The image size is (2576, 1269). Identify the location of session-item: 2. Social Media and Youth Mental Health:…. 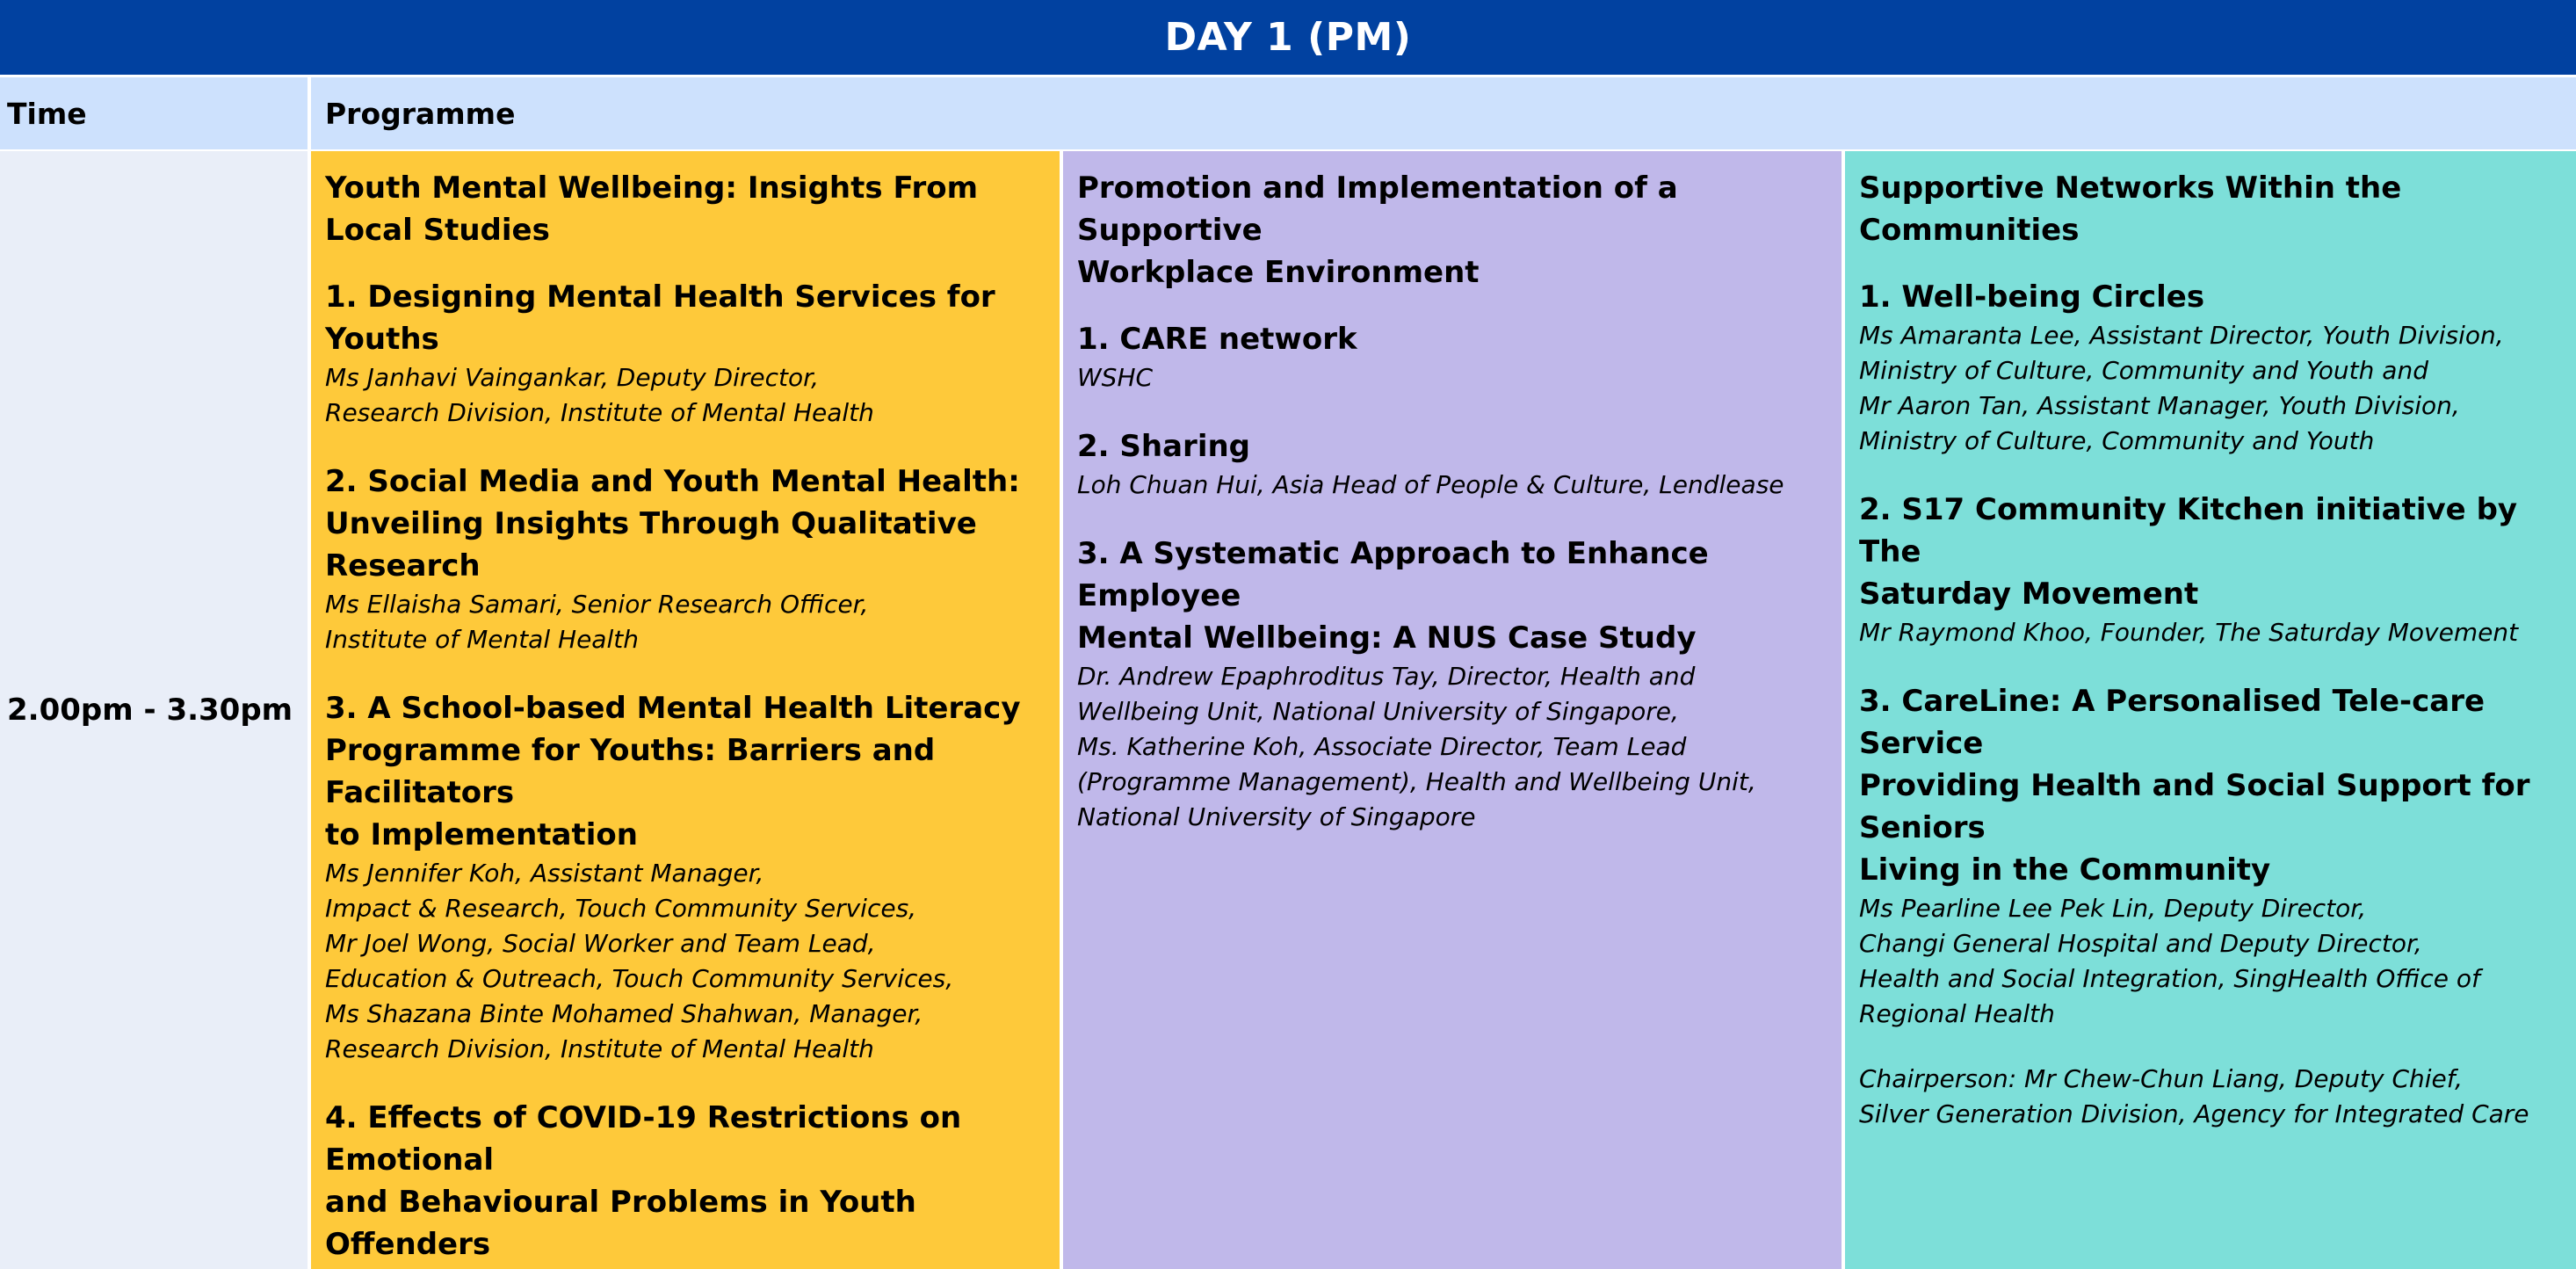
(685, 559).